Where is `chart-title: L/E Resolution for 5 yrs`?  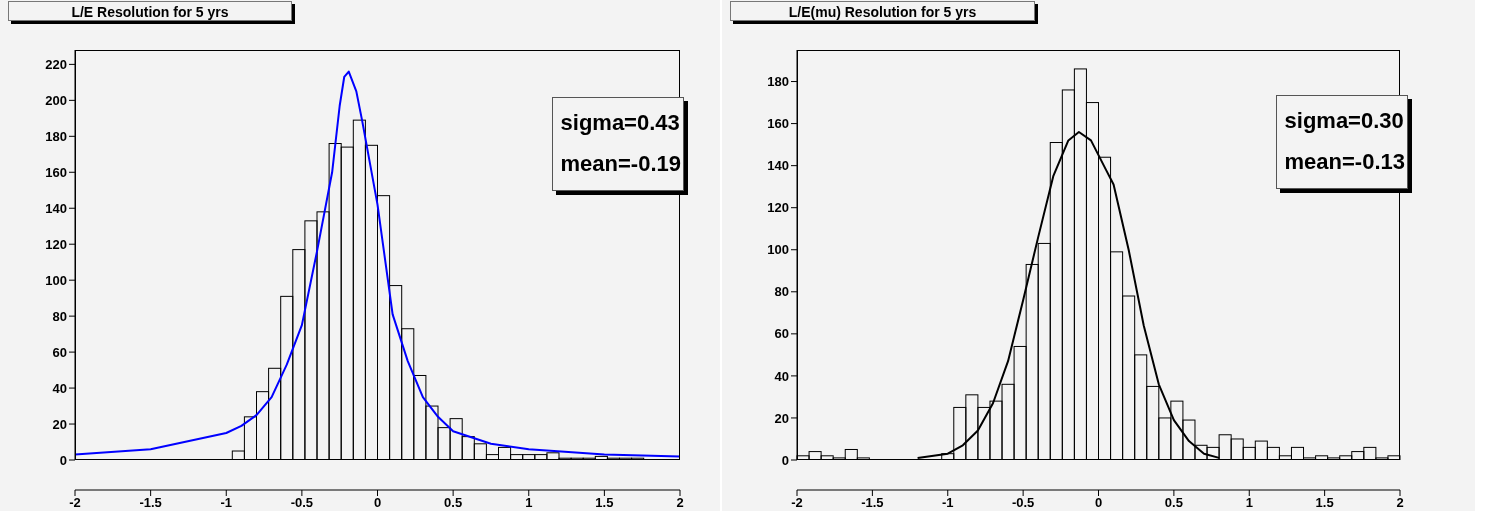 chart-title: L/E Resolution for 5 yrs is located at coordinates (150, 11).